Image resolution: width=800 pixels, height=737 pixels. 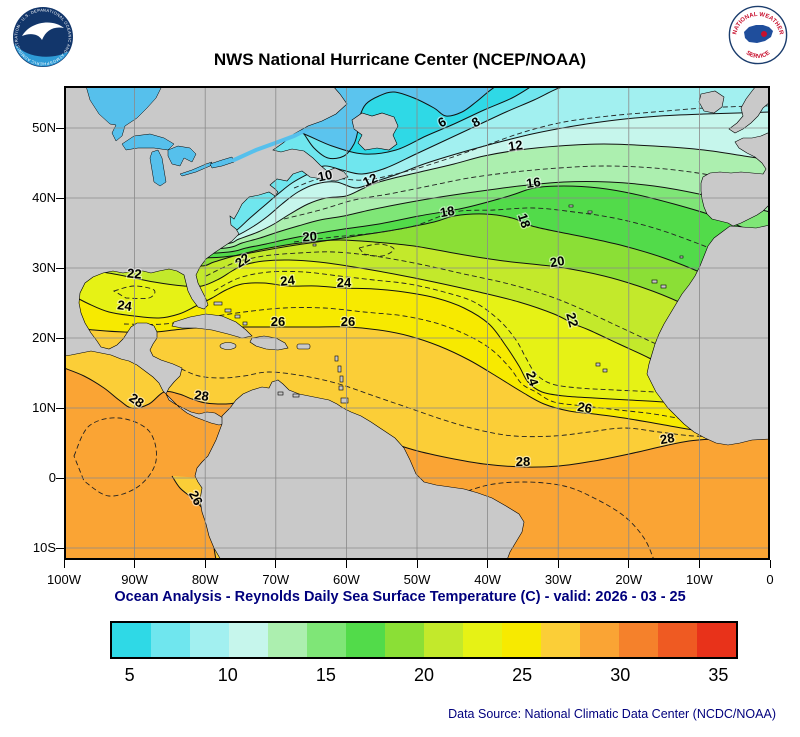 I want to click on africa, so click(x=708, y=335).